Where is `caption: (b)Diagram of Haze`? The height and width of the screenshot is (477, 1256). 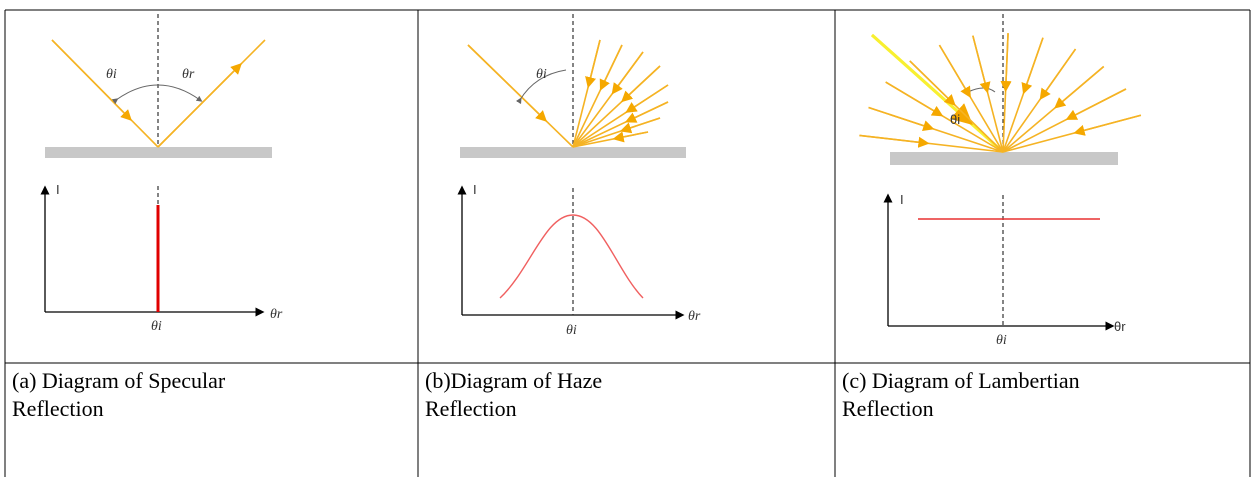 caption: (b)Diagram of Haze is located at coordinates (513, 380).